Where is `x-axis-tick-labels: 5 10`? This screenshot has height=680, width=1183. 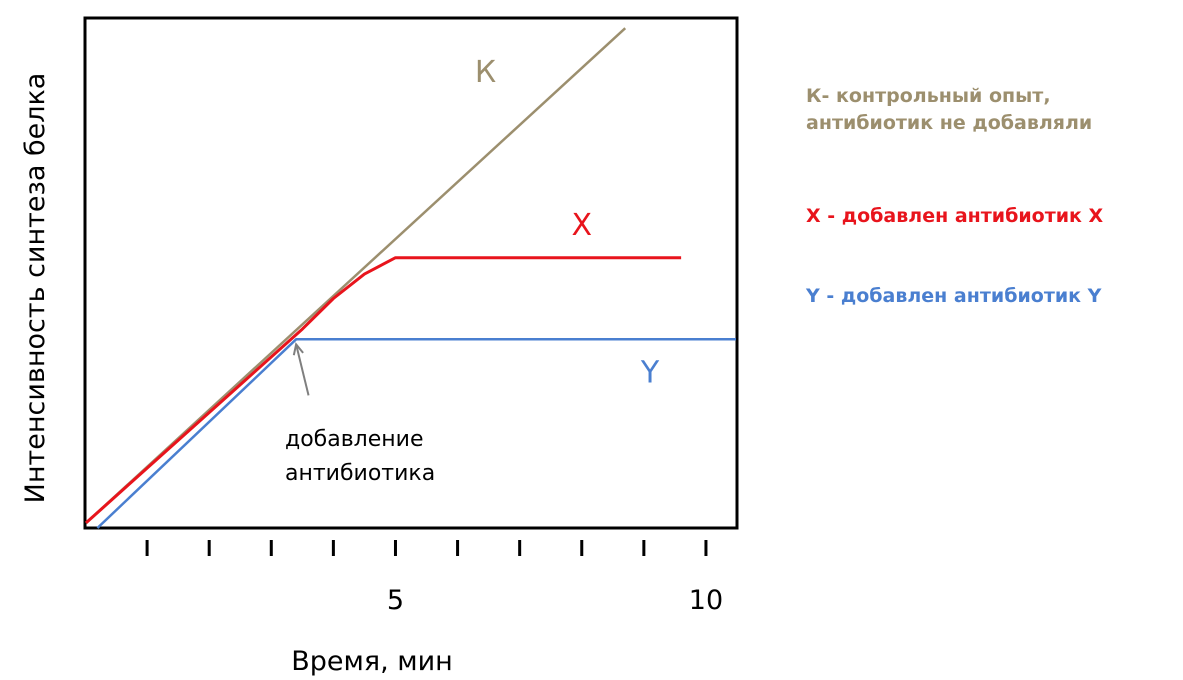 x-axis-tick-labels: 5 10 is located at coordinates (555, 600).